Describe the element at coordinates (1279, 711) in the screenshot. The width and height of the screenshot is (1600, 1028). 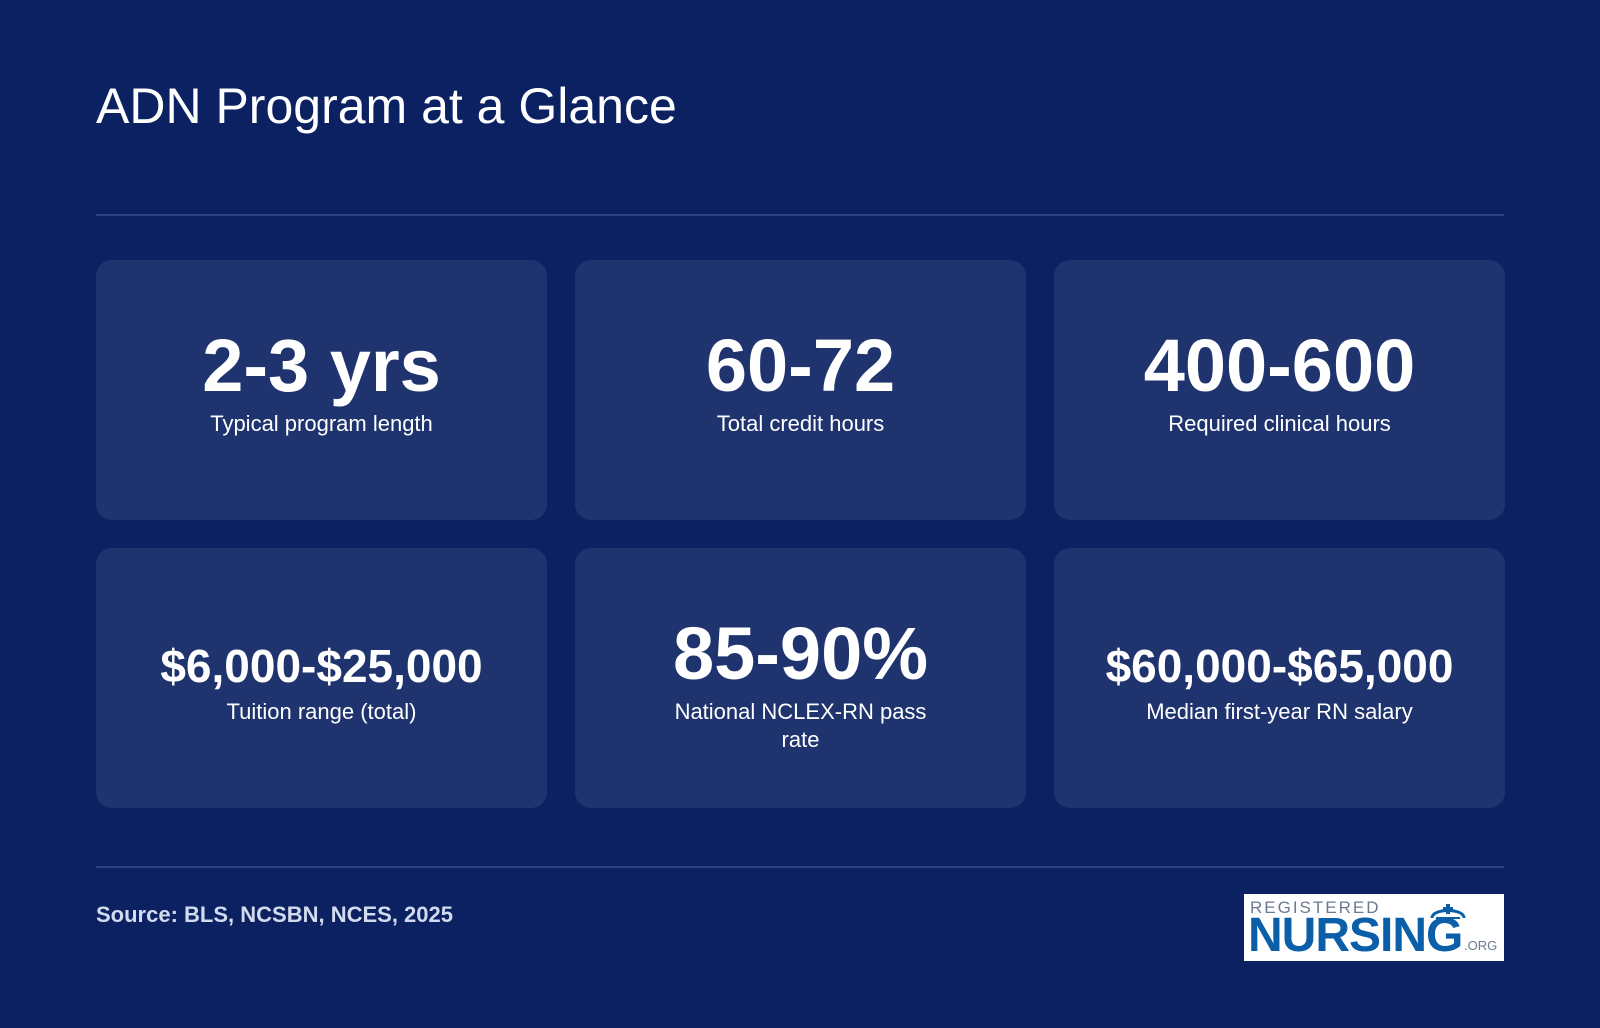
I see `stat-label: Median first-year RN salary` at that location.